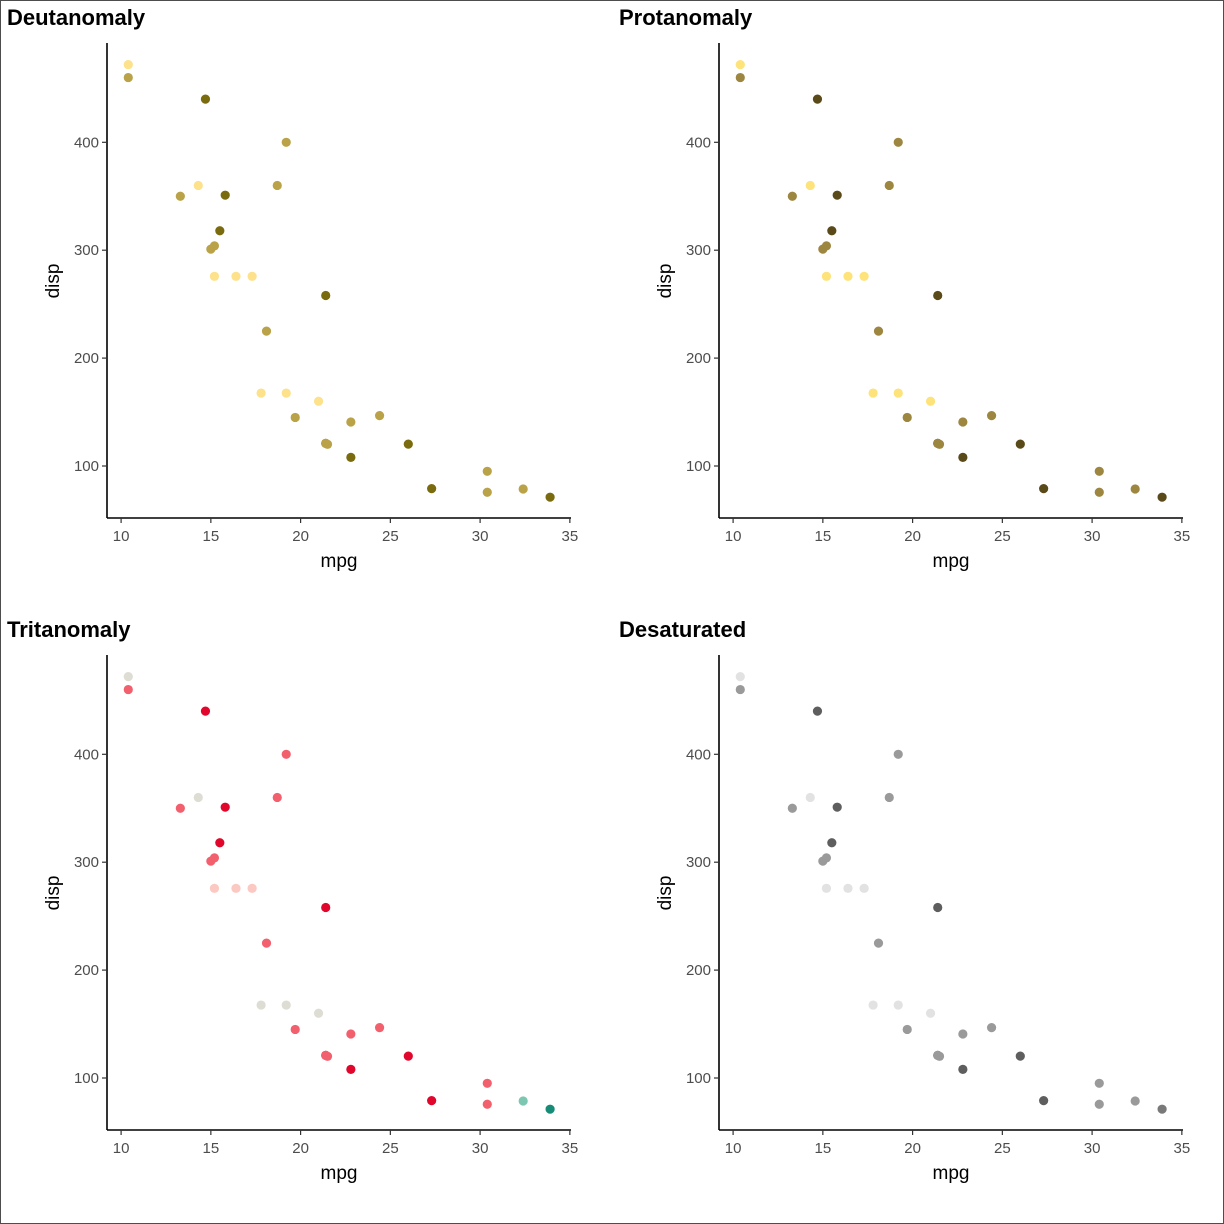 This screenshot has width=1224, height=1224. I want to click on panel-title: Protanomaly, so click(686, 17).